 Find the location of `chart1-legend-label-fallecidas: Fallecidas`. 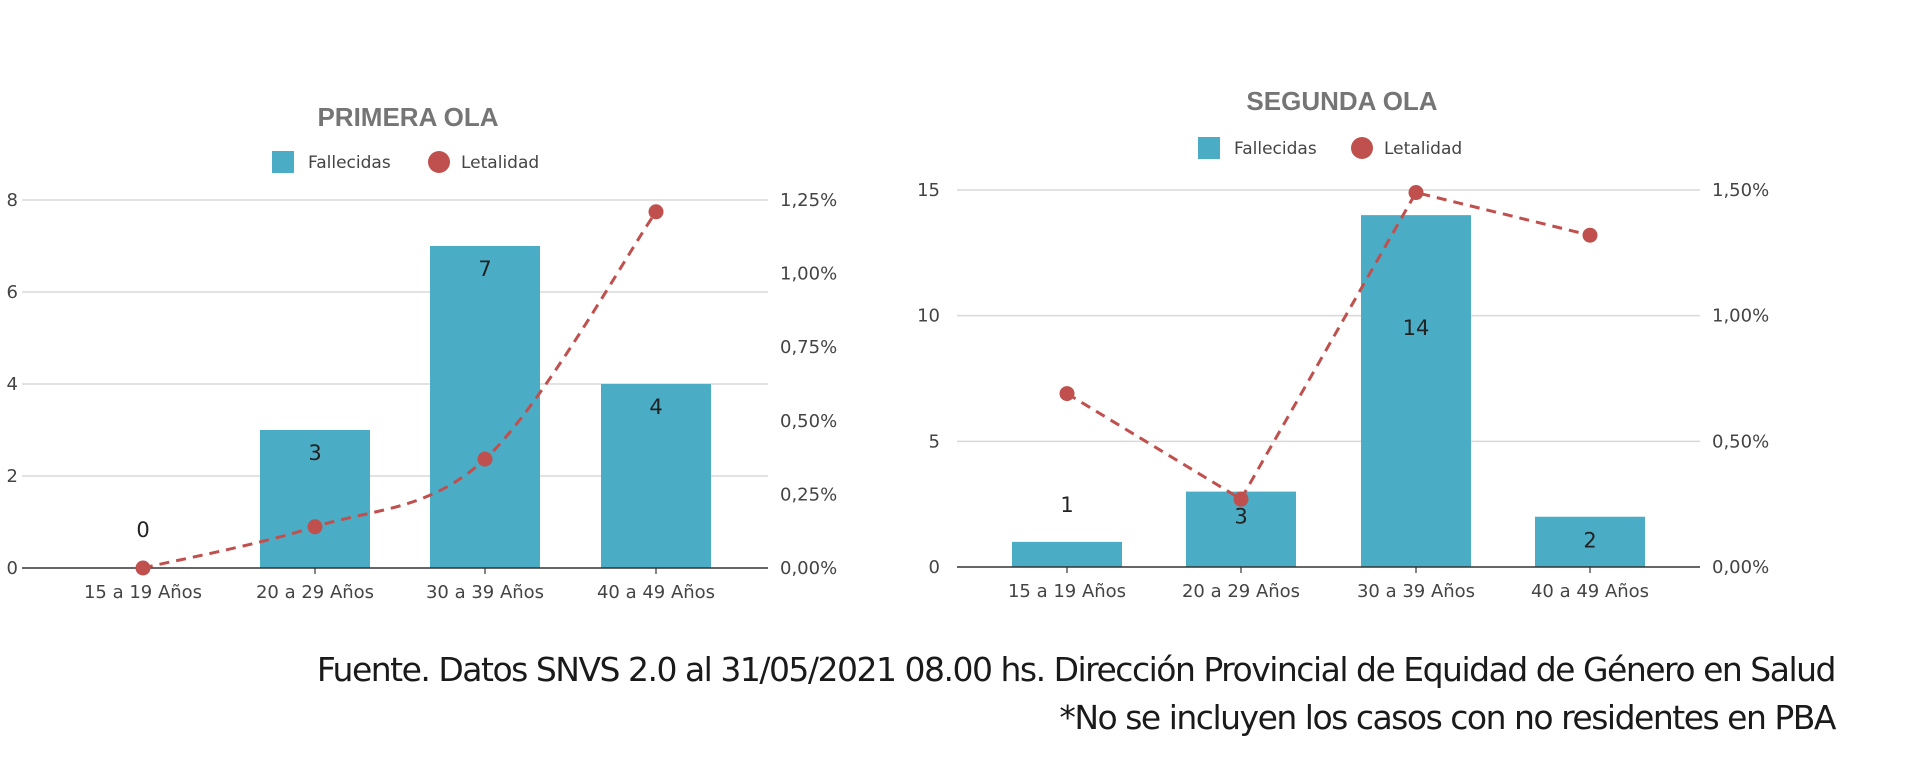

chart1-legend-label-fallecidas: Fallecidas is located at coordinates (349, 163).